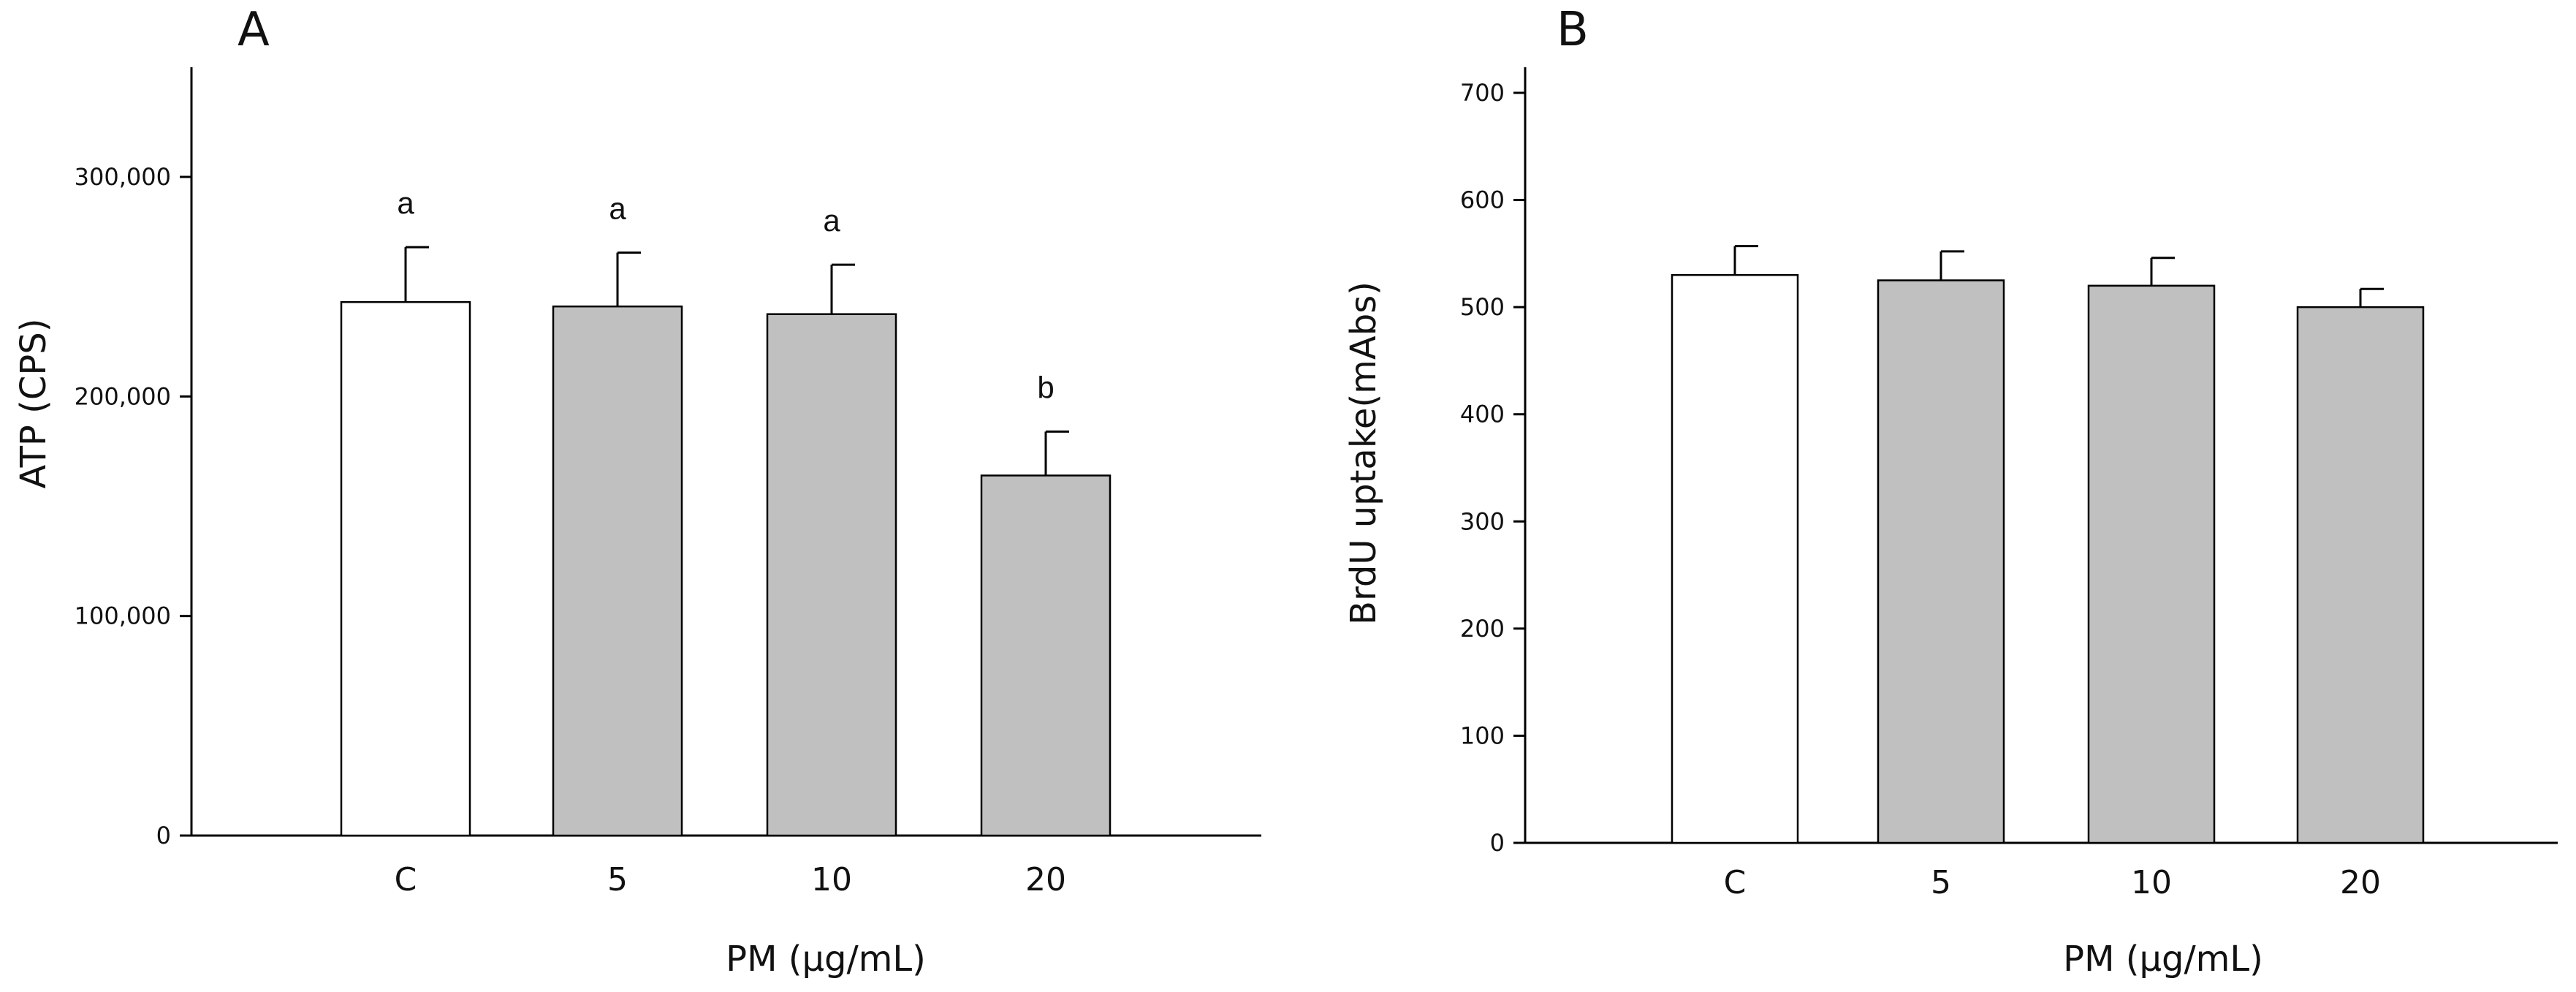 Image resolution: width=2576 pixels, height=992 pixels. What do you see at coordinates (2163, 959) in the screenshot?
I see `panel-b-x-axis-title: PM (μg/mL)` at bounding box center [2163, 959].